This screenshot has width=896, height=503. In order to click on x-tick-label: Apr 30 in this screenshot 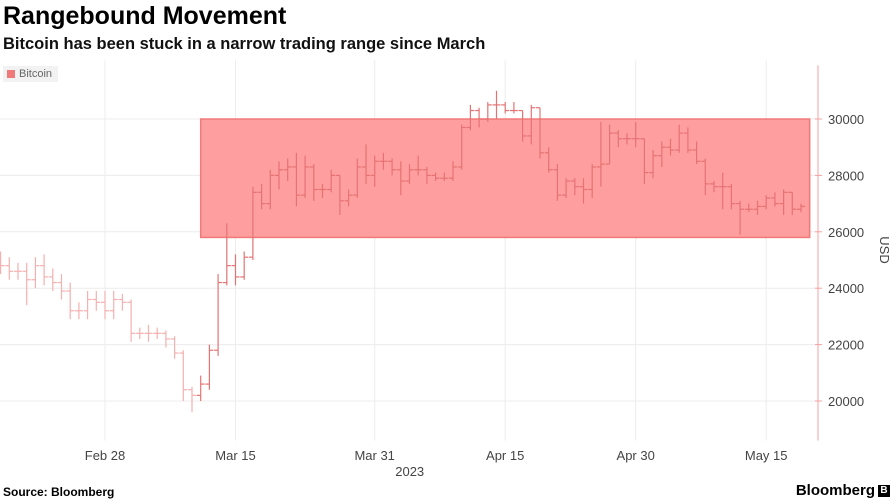, I will do `click(636, 455)`.